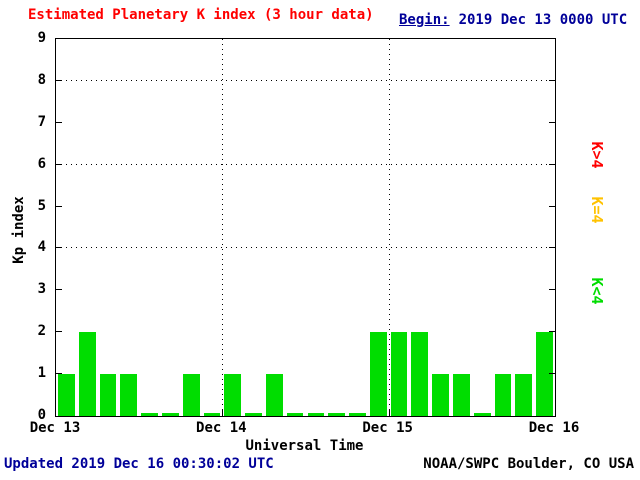 The height and width of the screenshot is (480, 640). What do you see at coordinates (597, 155) in the screenshot?
I see `legend-k-gt-4: K>4` at bounding box center [597, 155].